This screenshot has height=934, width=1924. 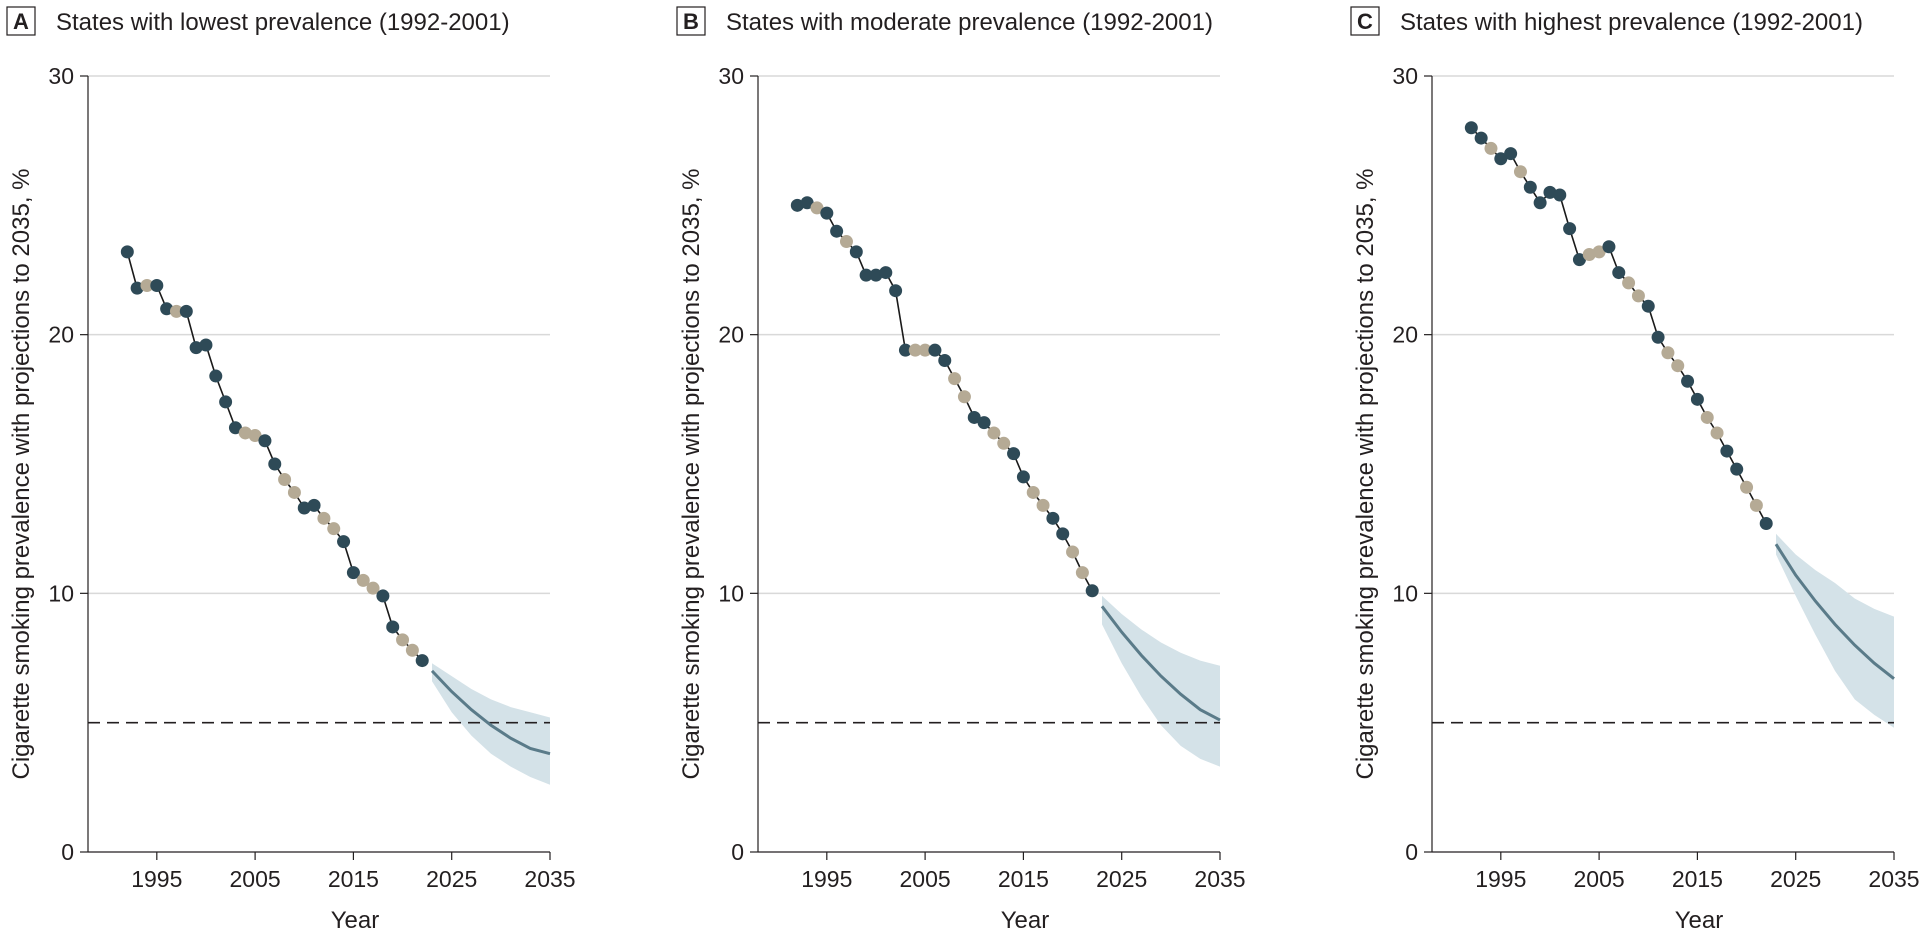 I want to click on x-tick-label: 2005, so click(x=1599, y=879).